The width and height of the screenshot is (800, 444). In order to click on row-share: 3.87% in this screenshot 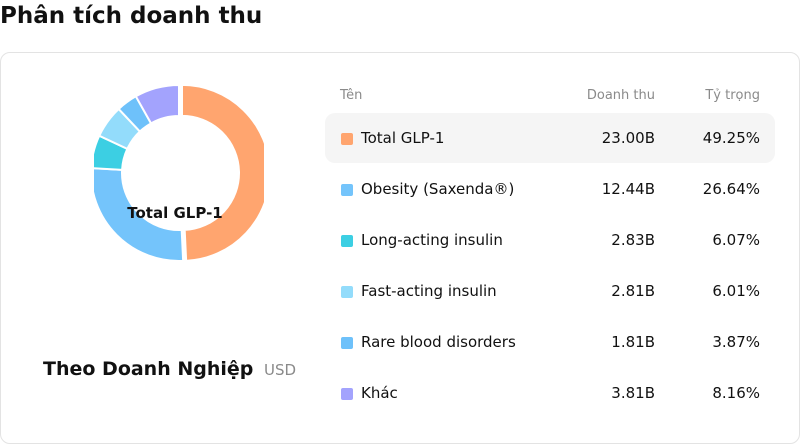, I will do `click(736, 342)`.